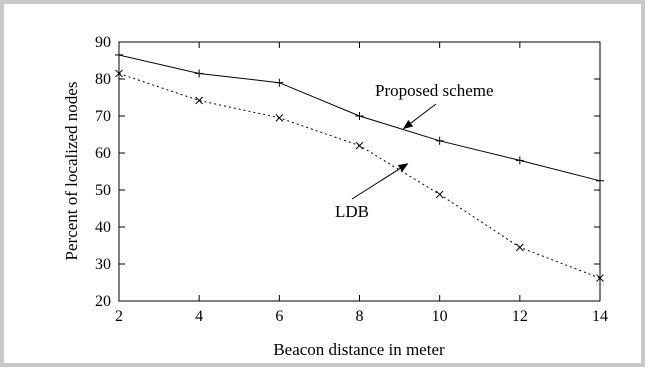  What do you see at coordinates (119, 316) in the screenshot?
I see `x-tick-label: 2` at bounding box center [119, 316].